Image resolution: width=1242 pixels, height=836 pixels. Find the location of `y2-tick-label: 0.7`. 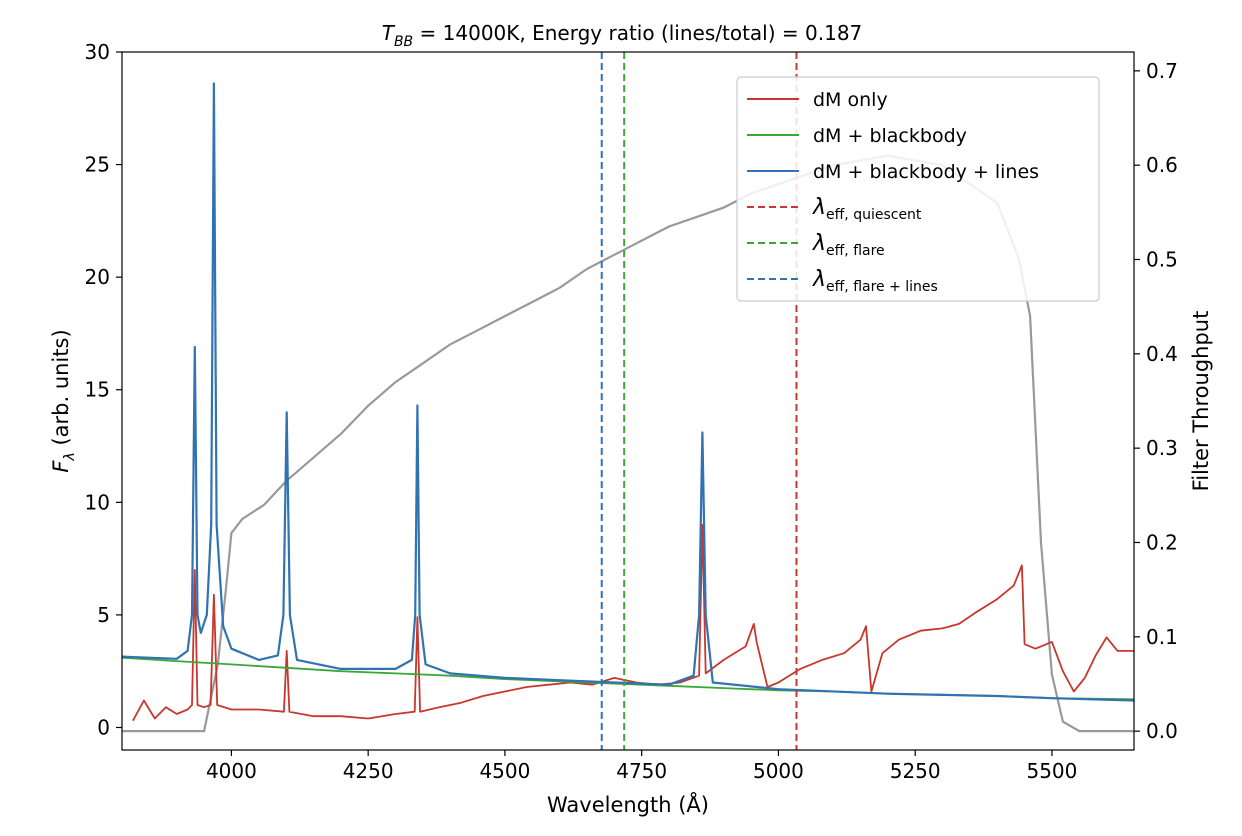

y2-tick-label: 0.7 is located at coordinates (1162, 71).